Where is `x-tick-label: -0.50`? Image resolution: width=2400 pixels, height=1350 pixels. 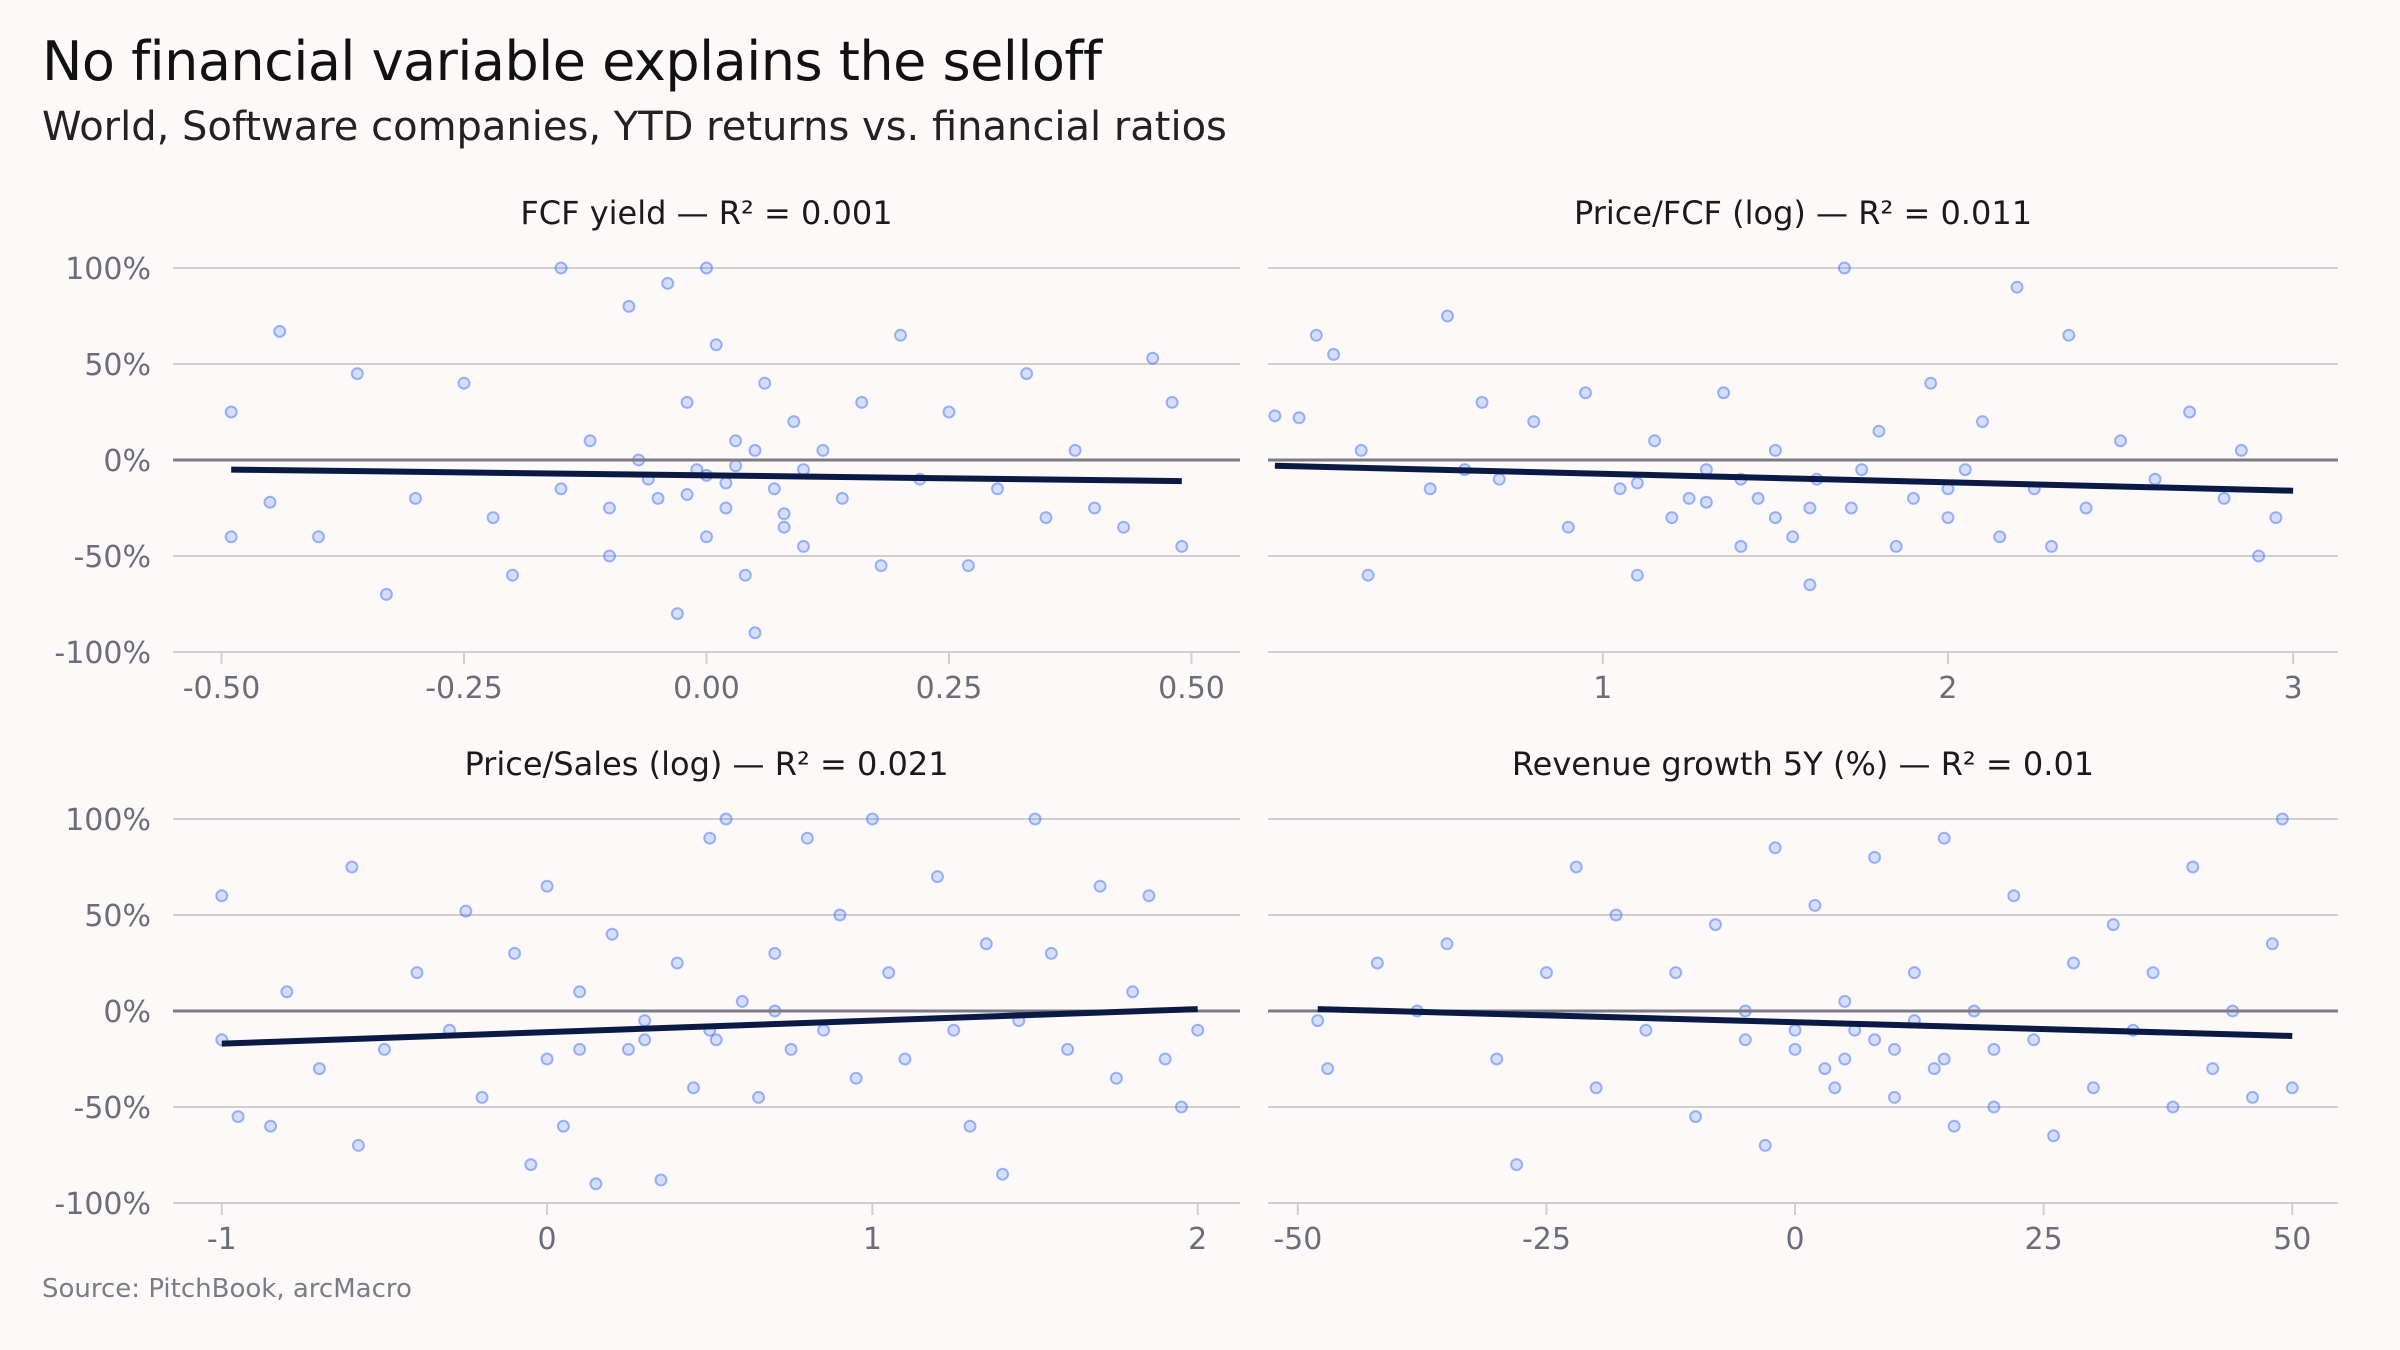
x-tick-label: -0.50 is located at coordinates (222, 688).